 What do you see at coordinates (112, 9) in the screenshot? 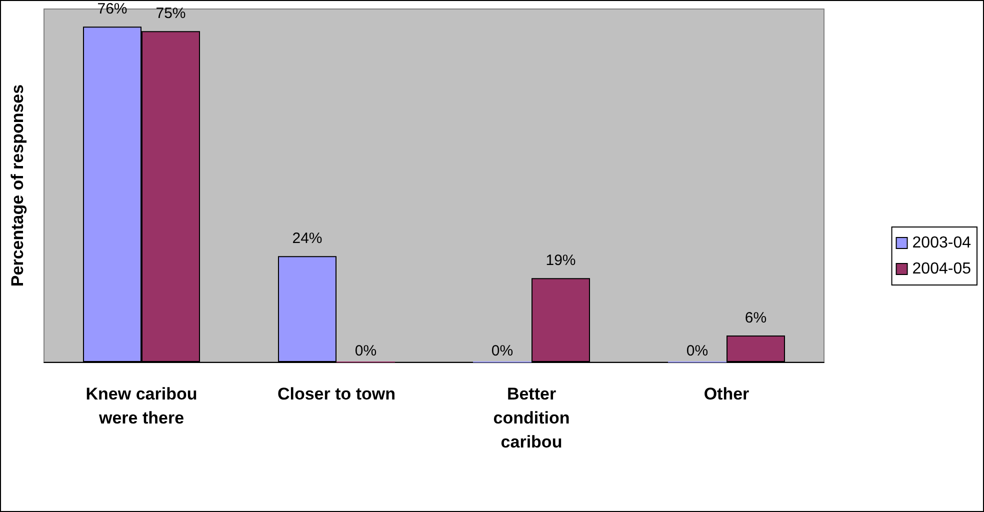
I see `data-label: 76%` at bounding box center [112, 9].